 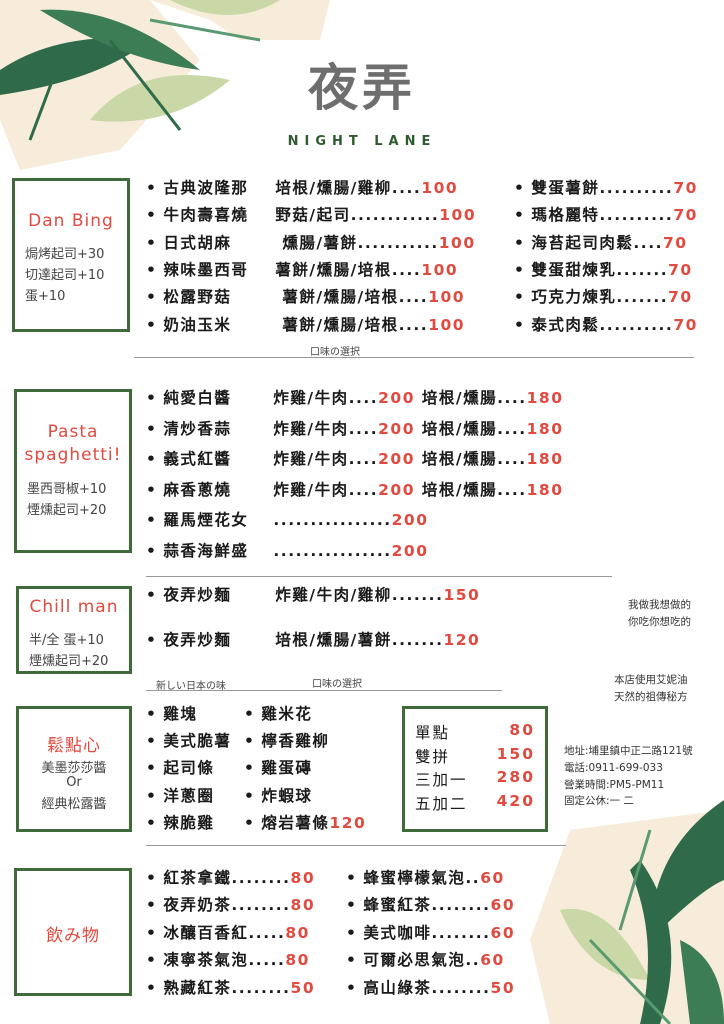 What do you see at coordinates (287, 714) in the screenshot?
I see `item-name: 雞米花` at bounding box center [287, 714].